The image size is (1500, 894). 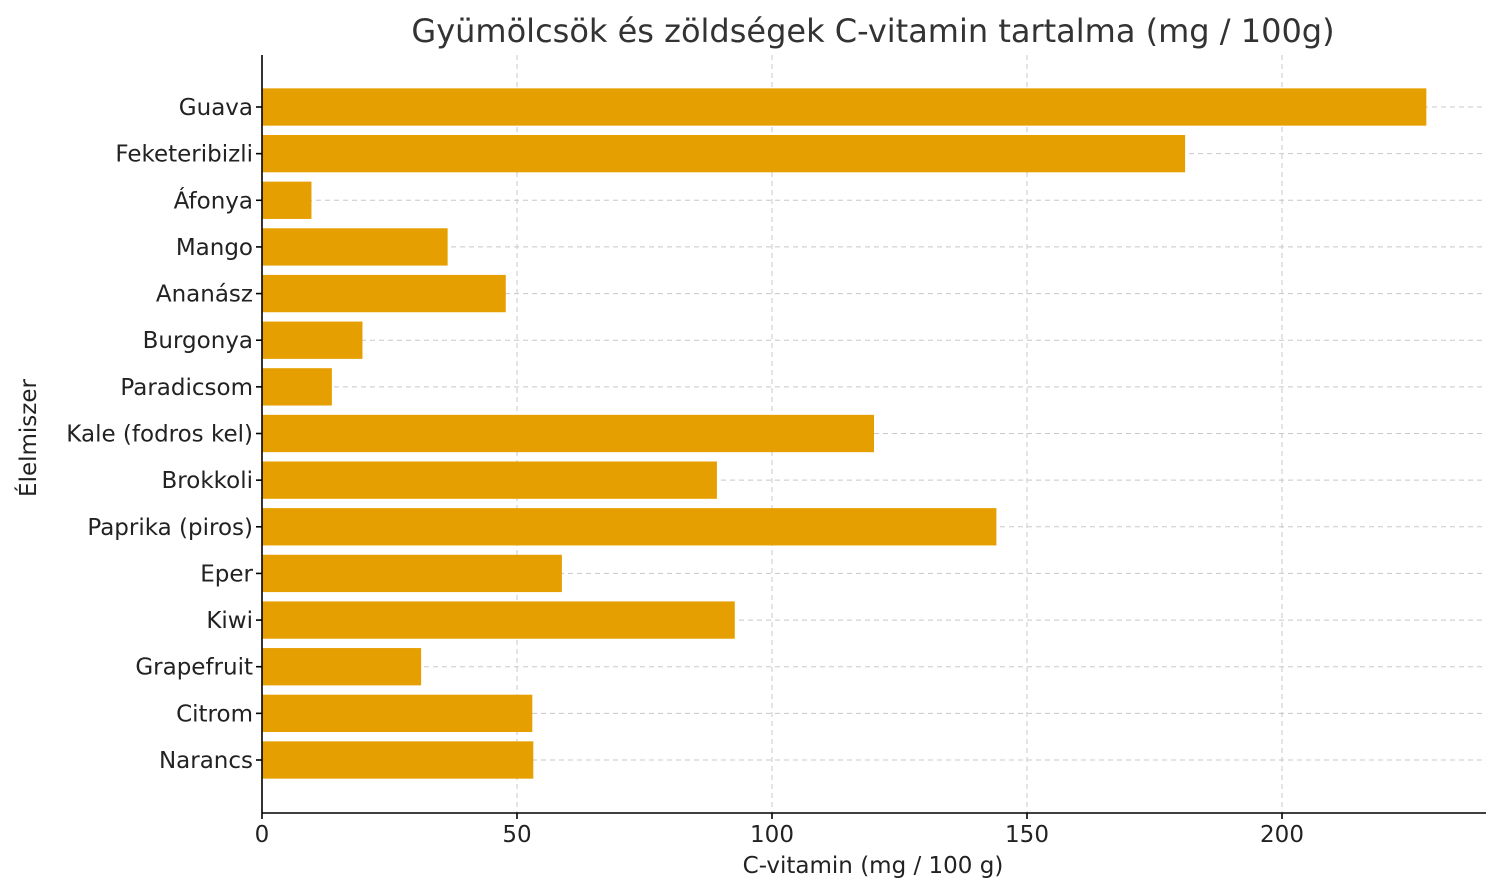 What do you see at coordinates (216, 108) in the screenshot?
I see `y-tick-label: Guava` at bounding box center [216, 108].